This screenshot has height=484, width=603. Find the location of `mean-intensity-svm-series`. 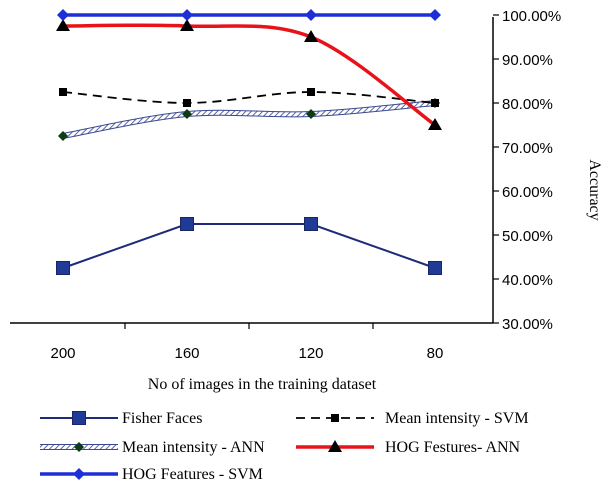

mean-intensity-svm-series is located at coordinates (249, 97).